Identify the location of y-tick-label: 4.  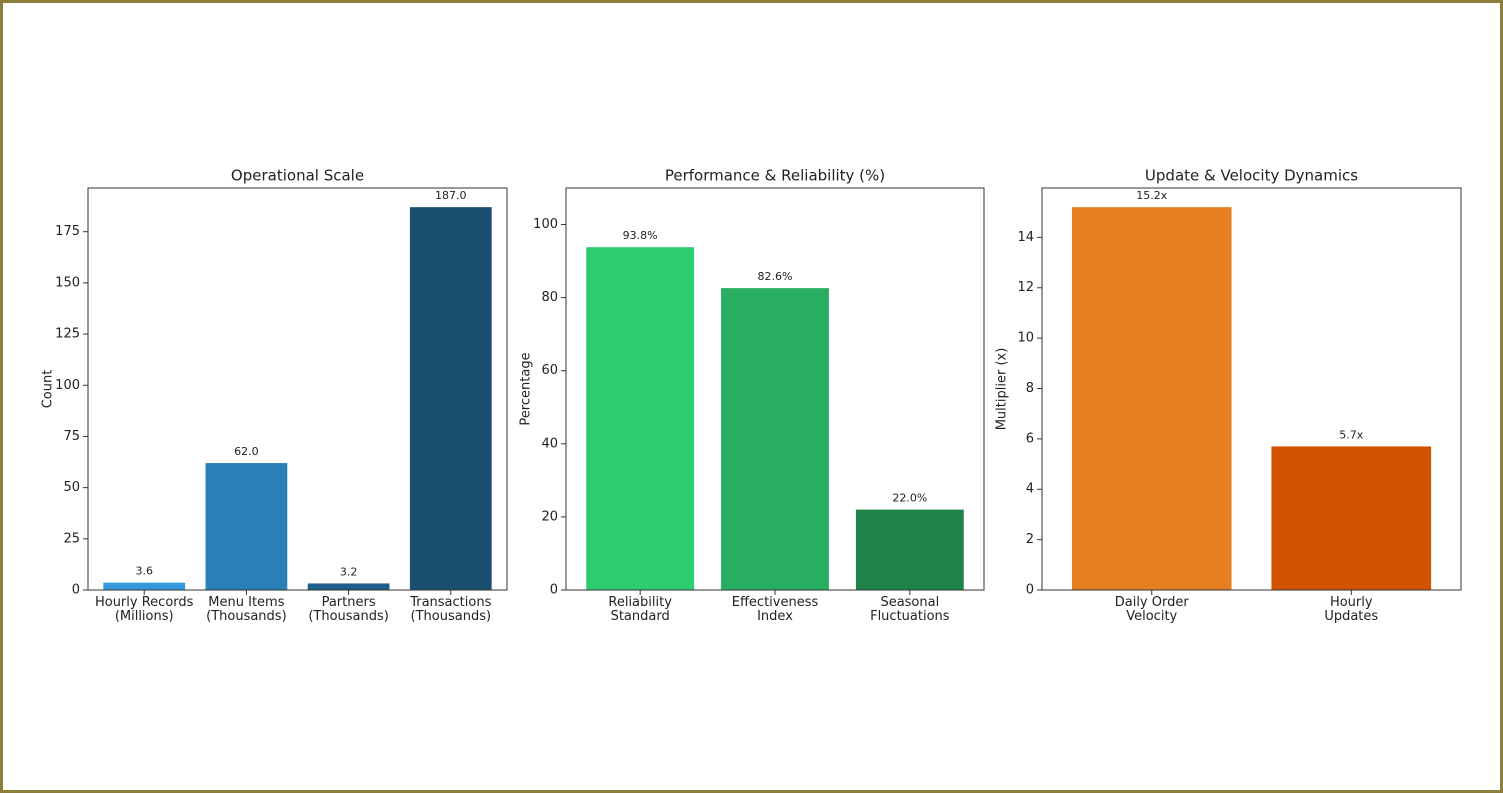
(1030, 489).